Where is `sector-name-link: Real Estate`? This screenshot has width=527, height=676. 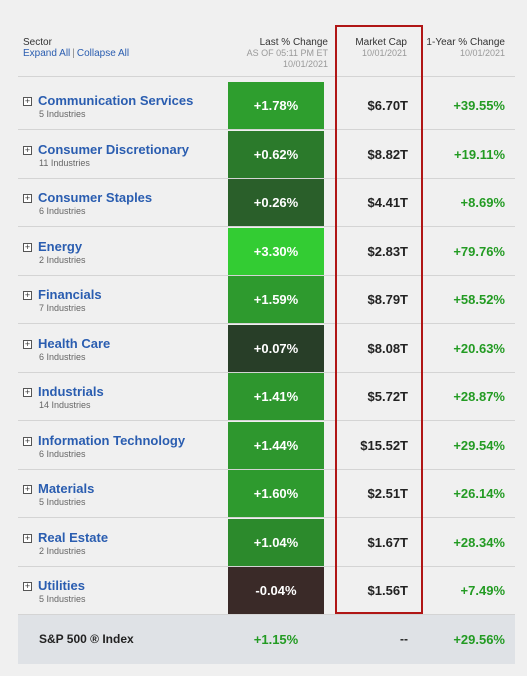 sector-name-link: Real Estate is located at coordinates (73, 537).